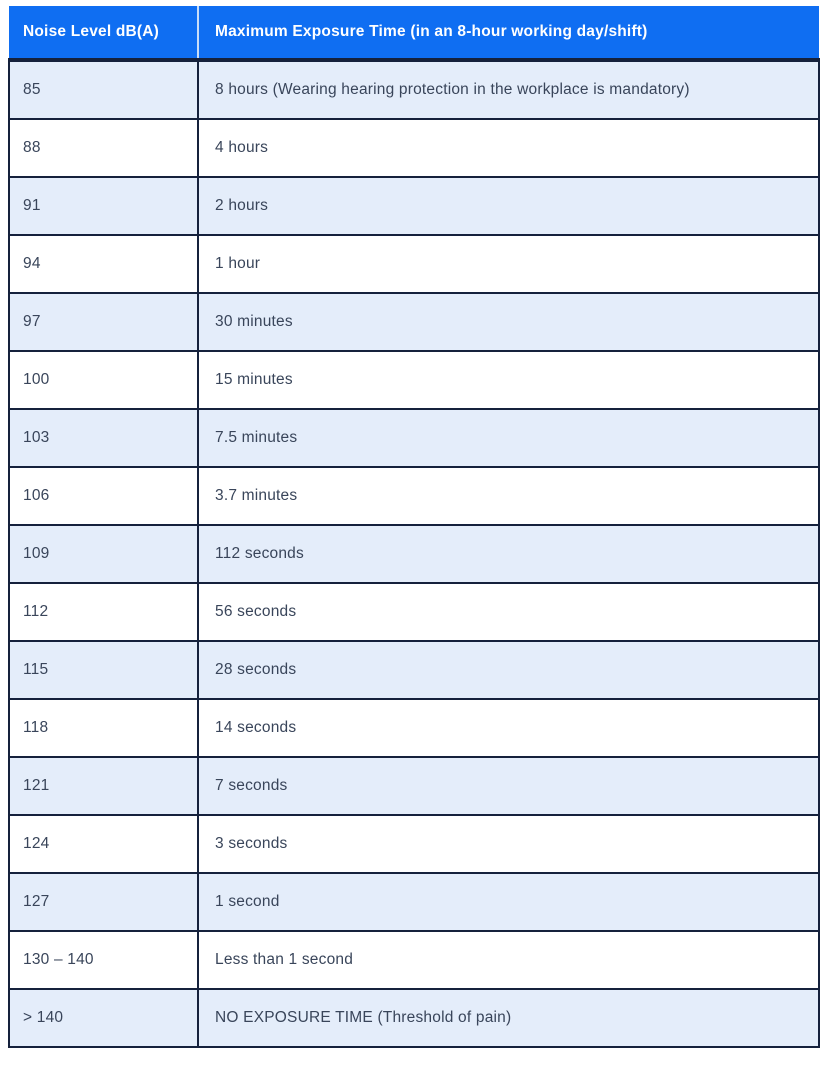 Image resolution: width=824 pixels, height=1080 pixels. Describe the element at coordinates (103, 728) in the screenshot. I see `noise-level-cell: 118` at that location.